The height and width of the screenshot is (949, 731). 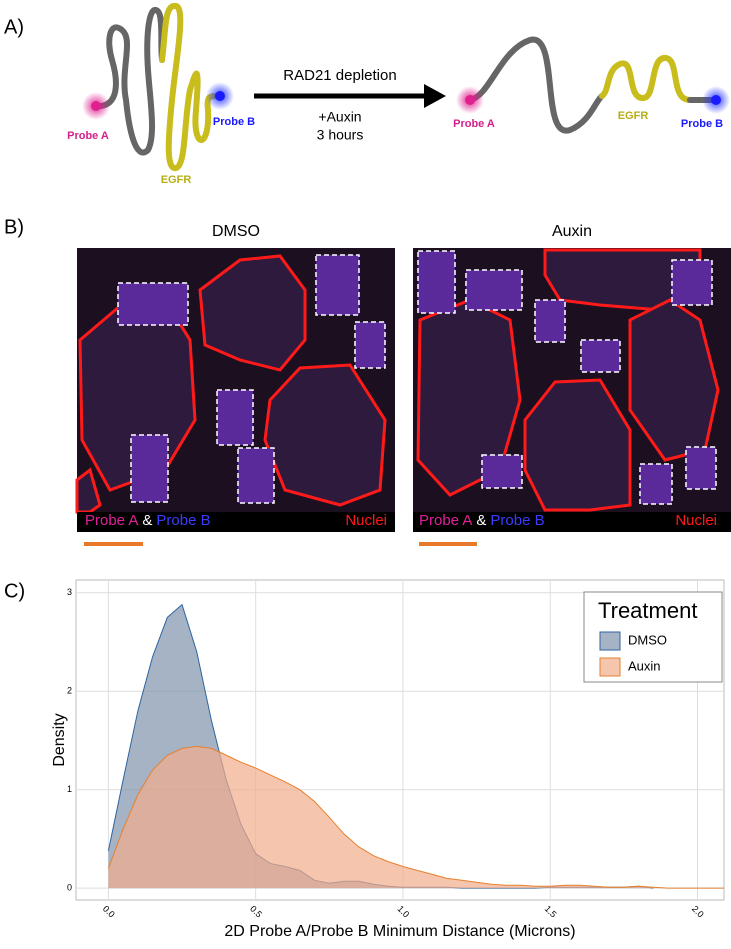 What do you see at coordinates (698, 912) in the screenshot?
I see `x-tick-label: 2.0` at bounding box center [698, 912].